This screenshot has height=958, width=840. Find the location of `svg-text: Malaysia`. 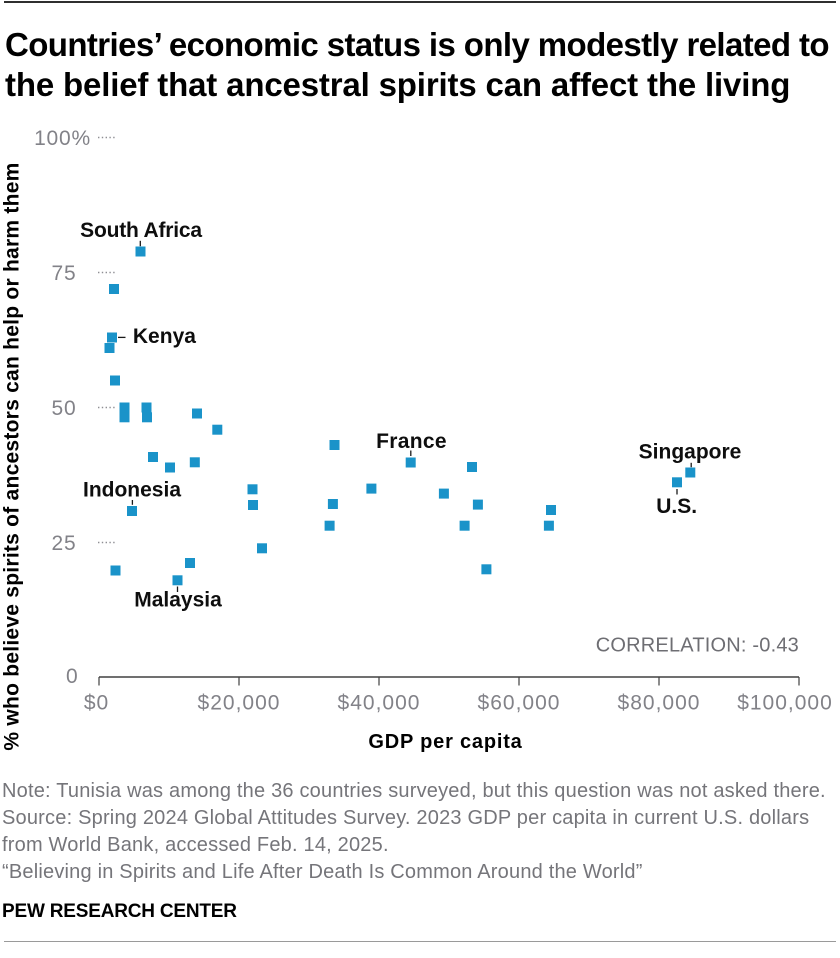

svg-text: Malaysia is located at coordinates (178, 600).